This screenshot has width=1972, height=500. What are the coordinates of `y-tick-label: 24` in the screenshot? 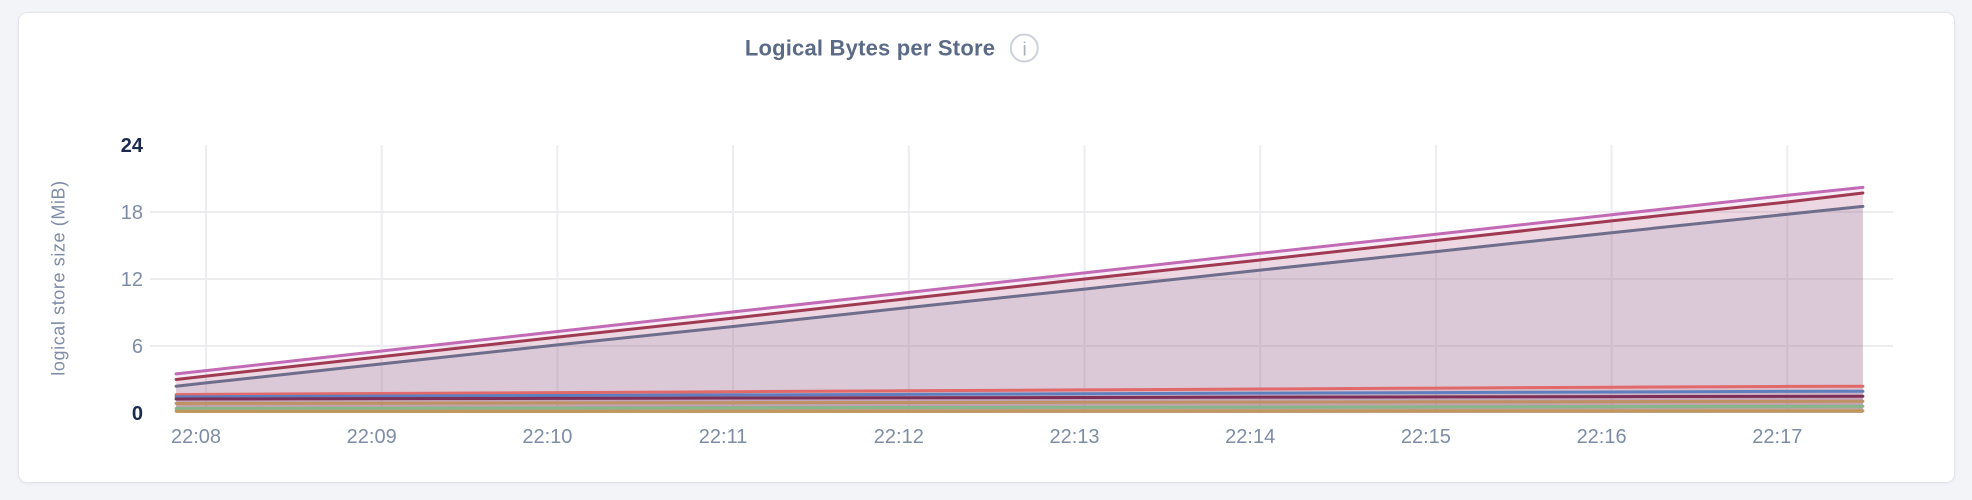 It's located at (132, 146).